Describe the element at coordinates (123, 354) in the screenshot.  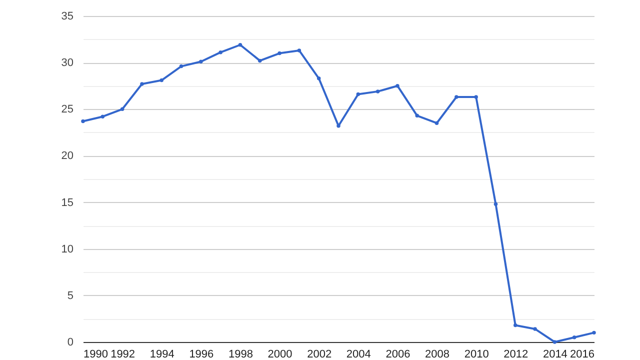
I see `x-tick-label: 1992` at that location.